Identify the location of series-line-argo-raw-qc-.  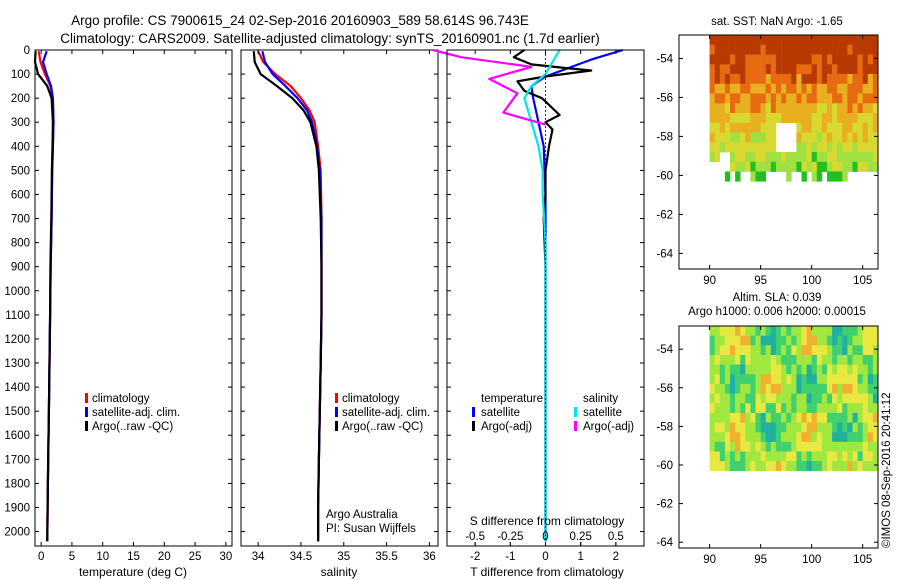
(44, 296).